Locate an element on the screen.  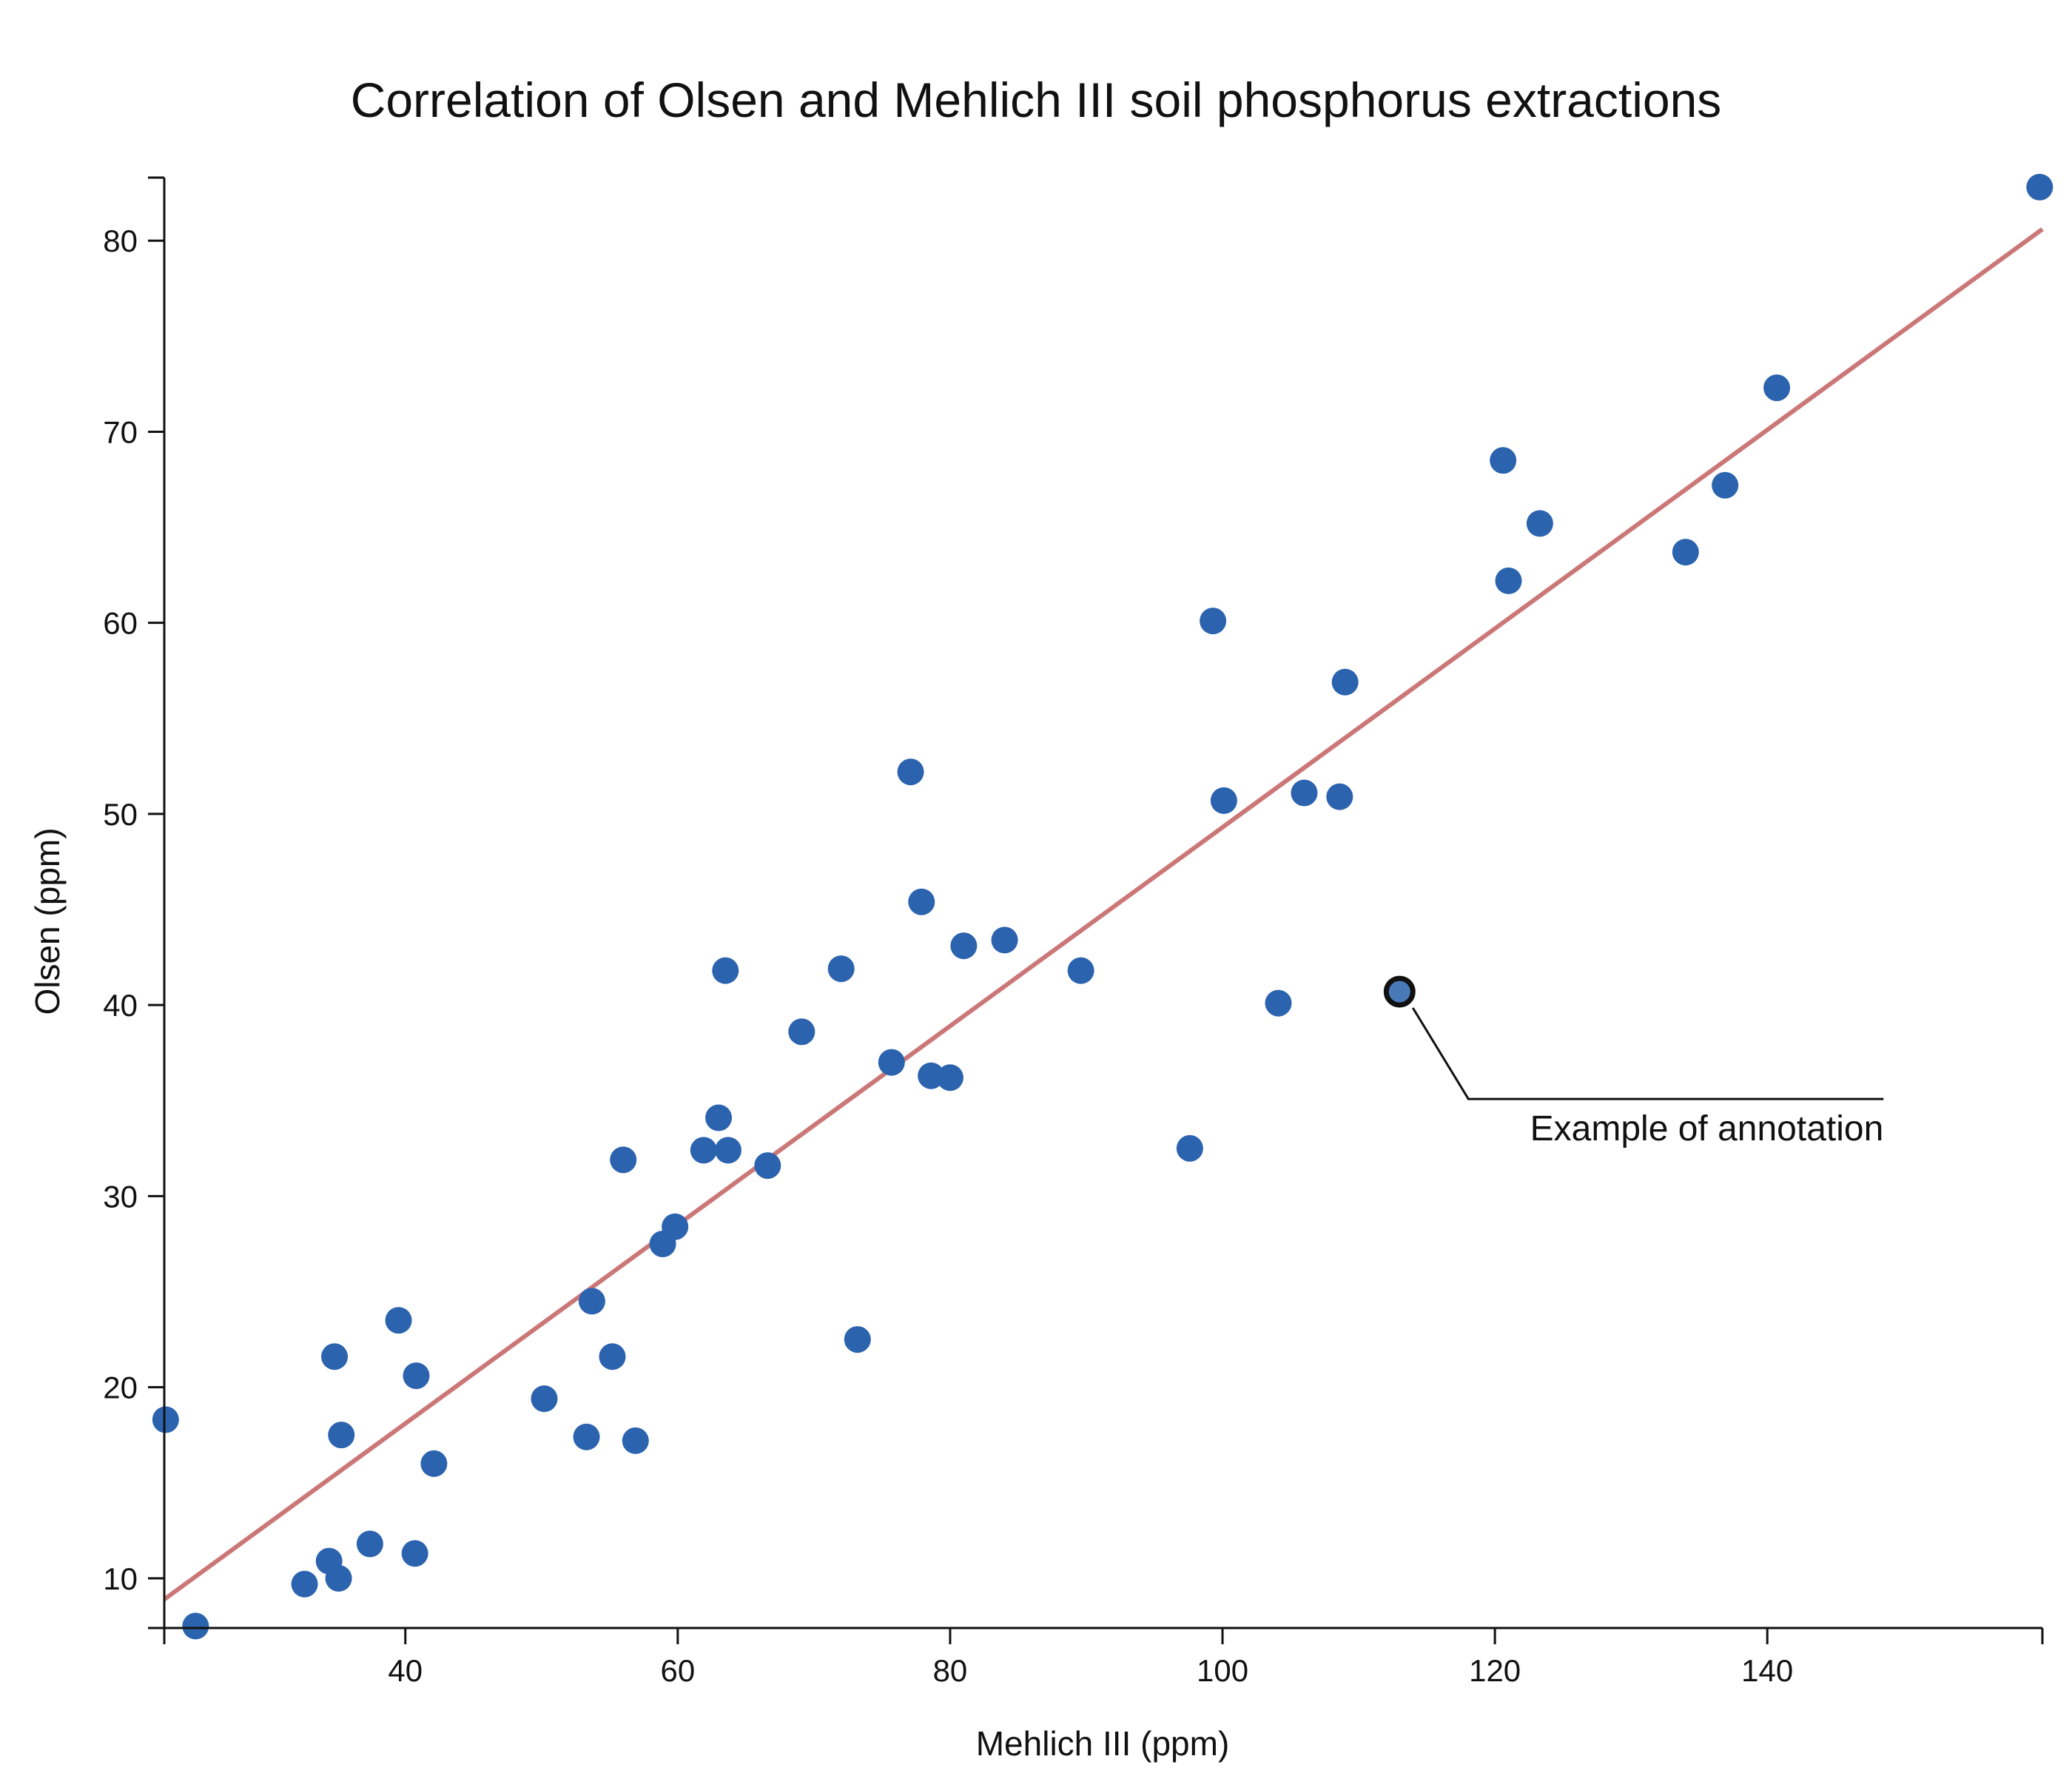
y-tick-label: 50 is located at coordinates (120, 814).